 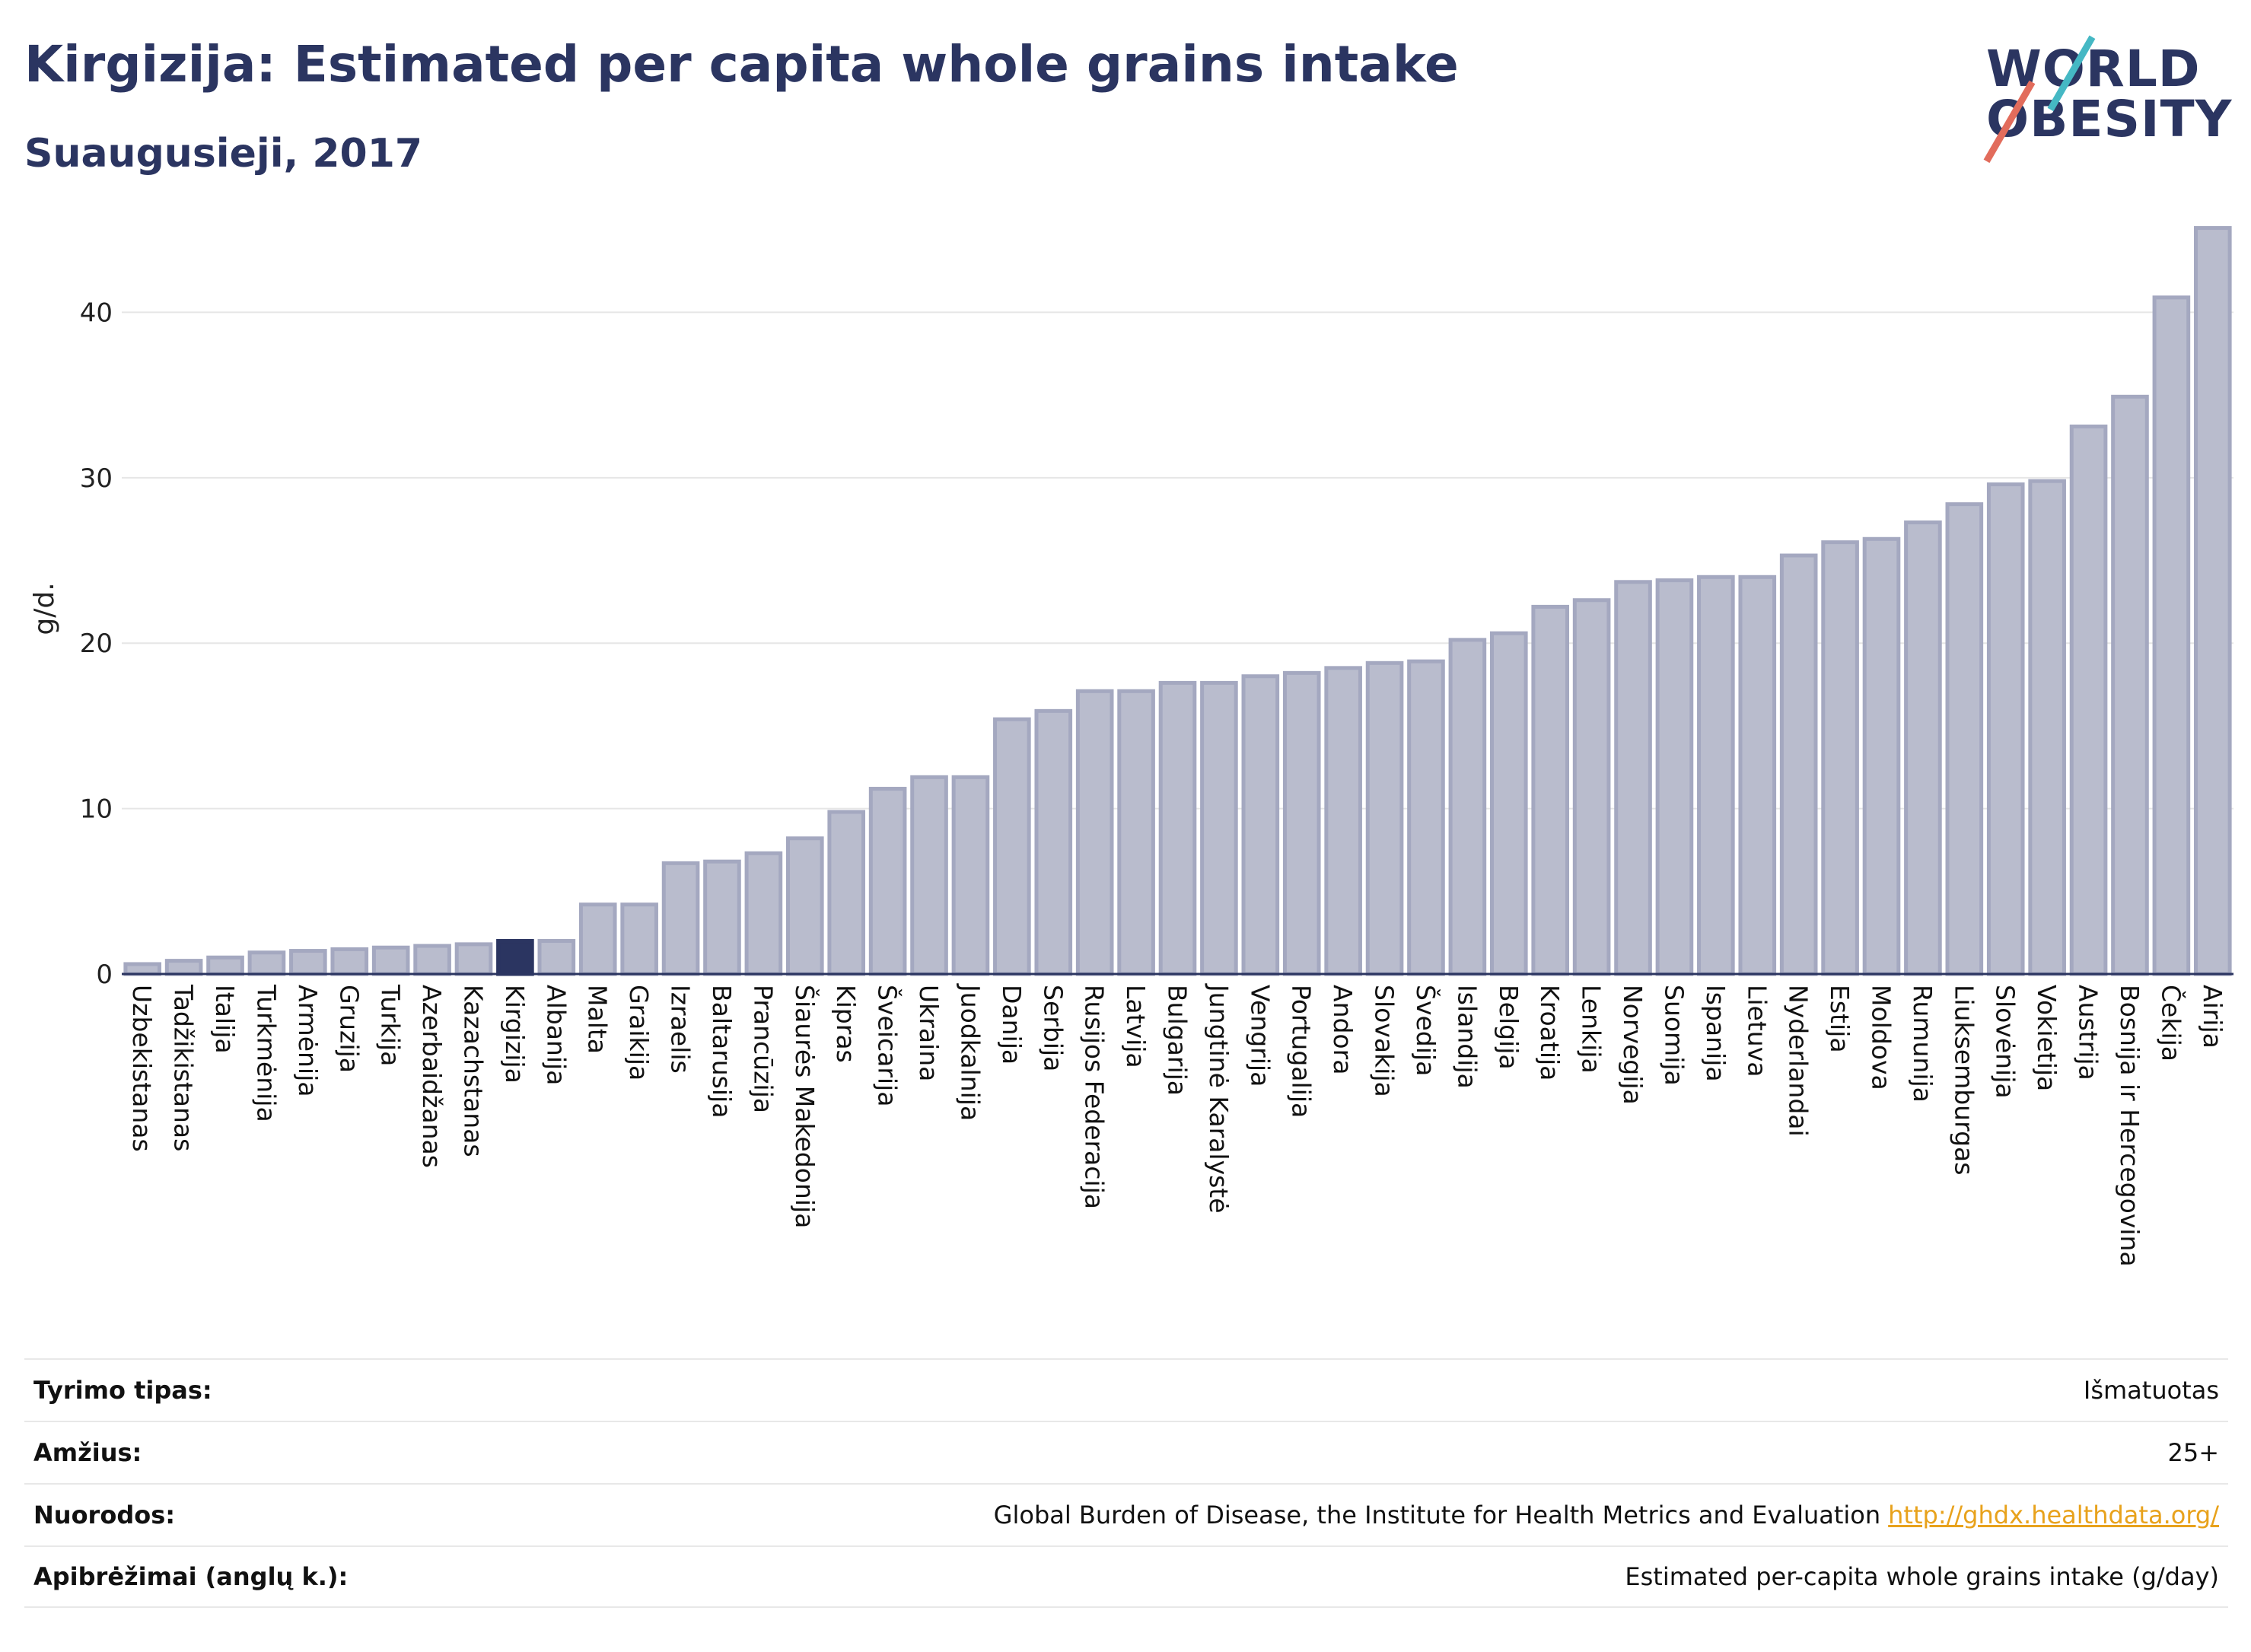 What do you see at coordinates (1591, 787) in the screenshot?
I see `bar-Lenkija` at bounding box center [1591, 787].